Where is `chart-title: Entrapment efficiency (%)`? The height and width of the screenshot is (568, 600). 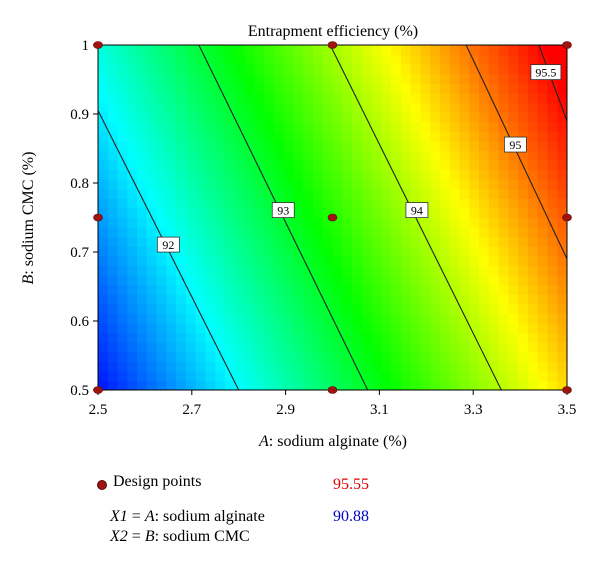 chart-title: Entrapment efficiency (%) is located at coordinates (333, 31).